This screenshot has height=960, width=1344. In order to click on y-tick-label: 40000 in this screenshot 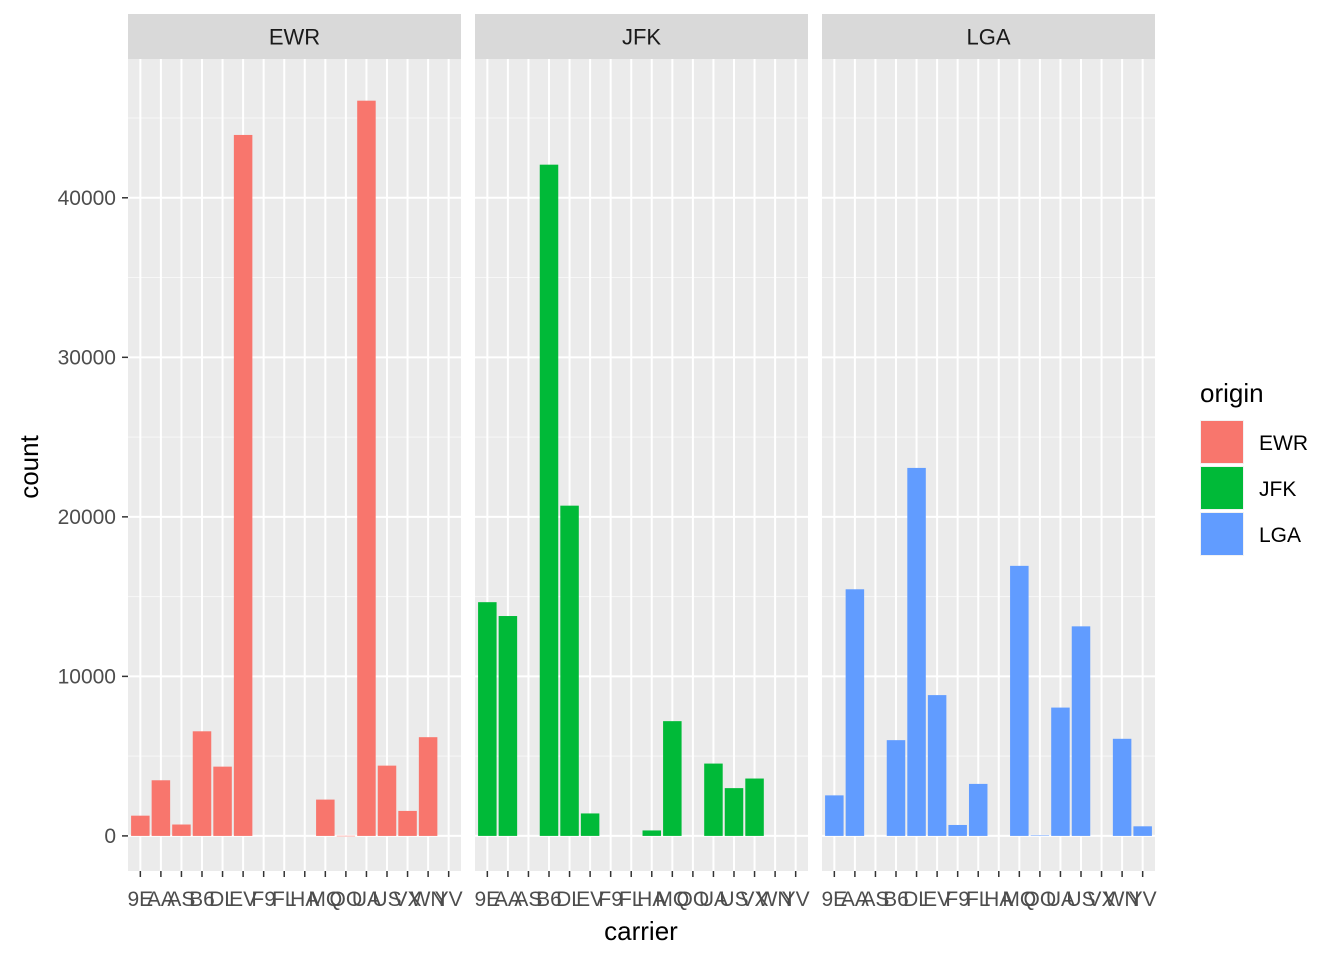, I will do `click(87, 198)`.